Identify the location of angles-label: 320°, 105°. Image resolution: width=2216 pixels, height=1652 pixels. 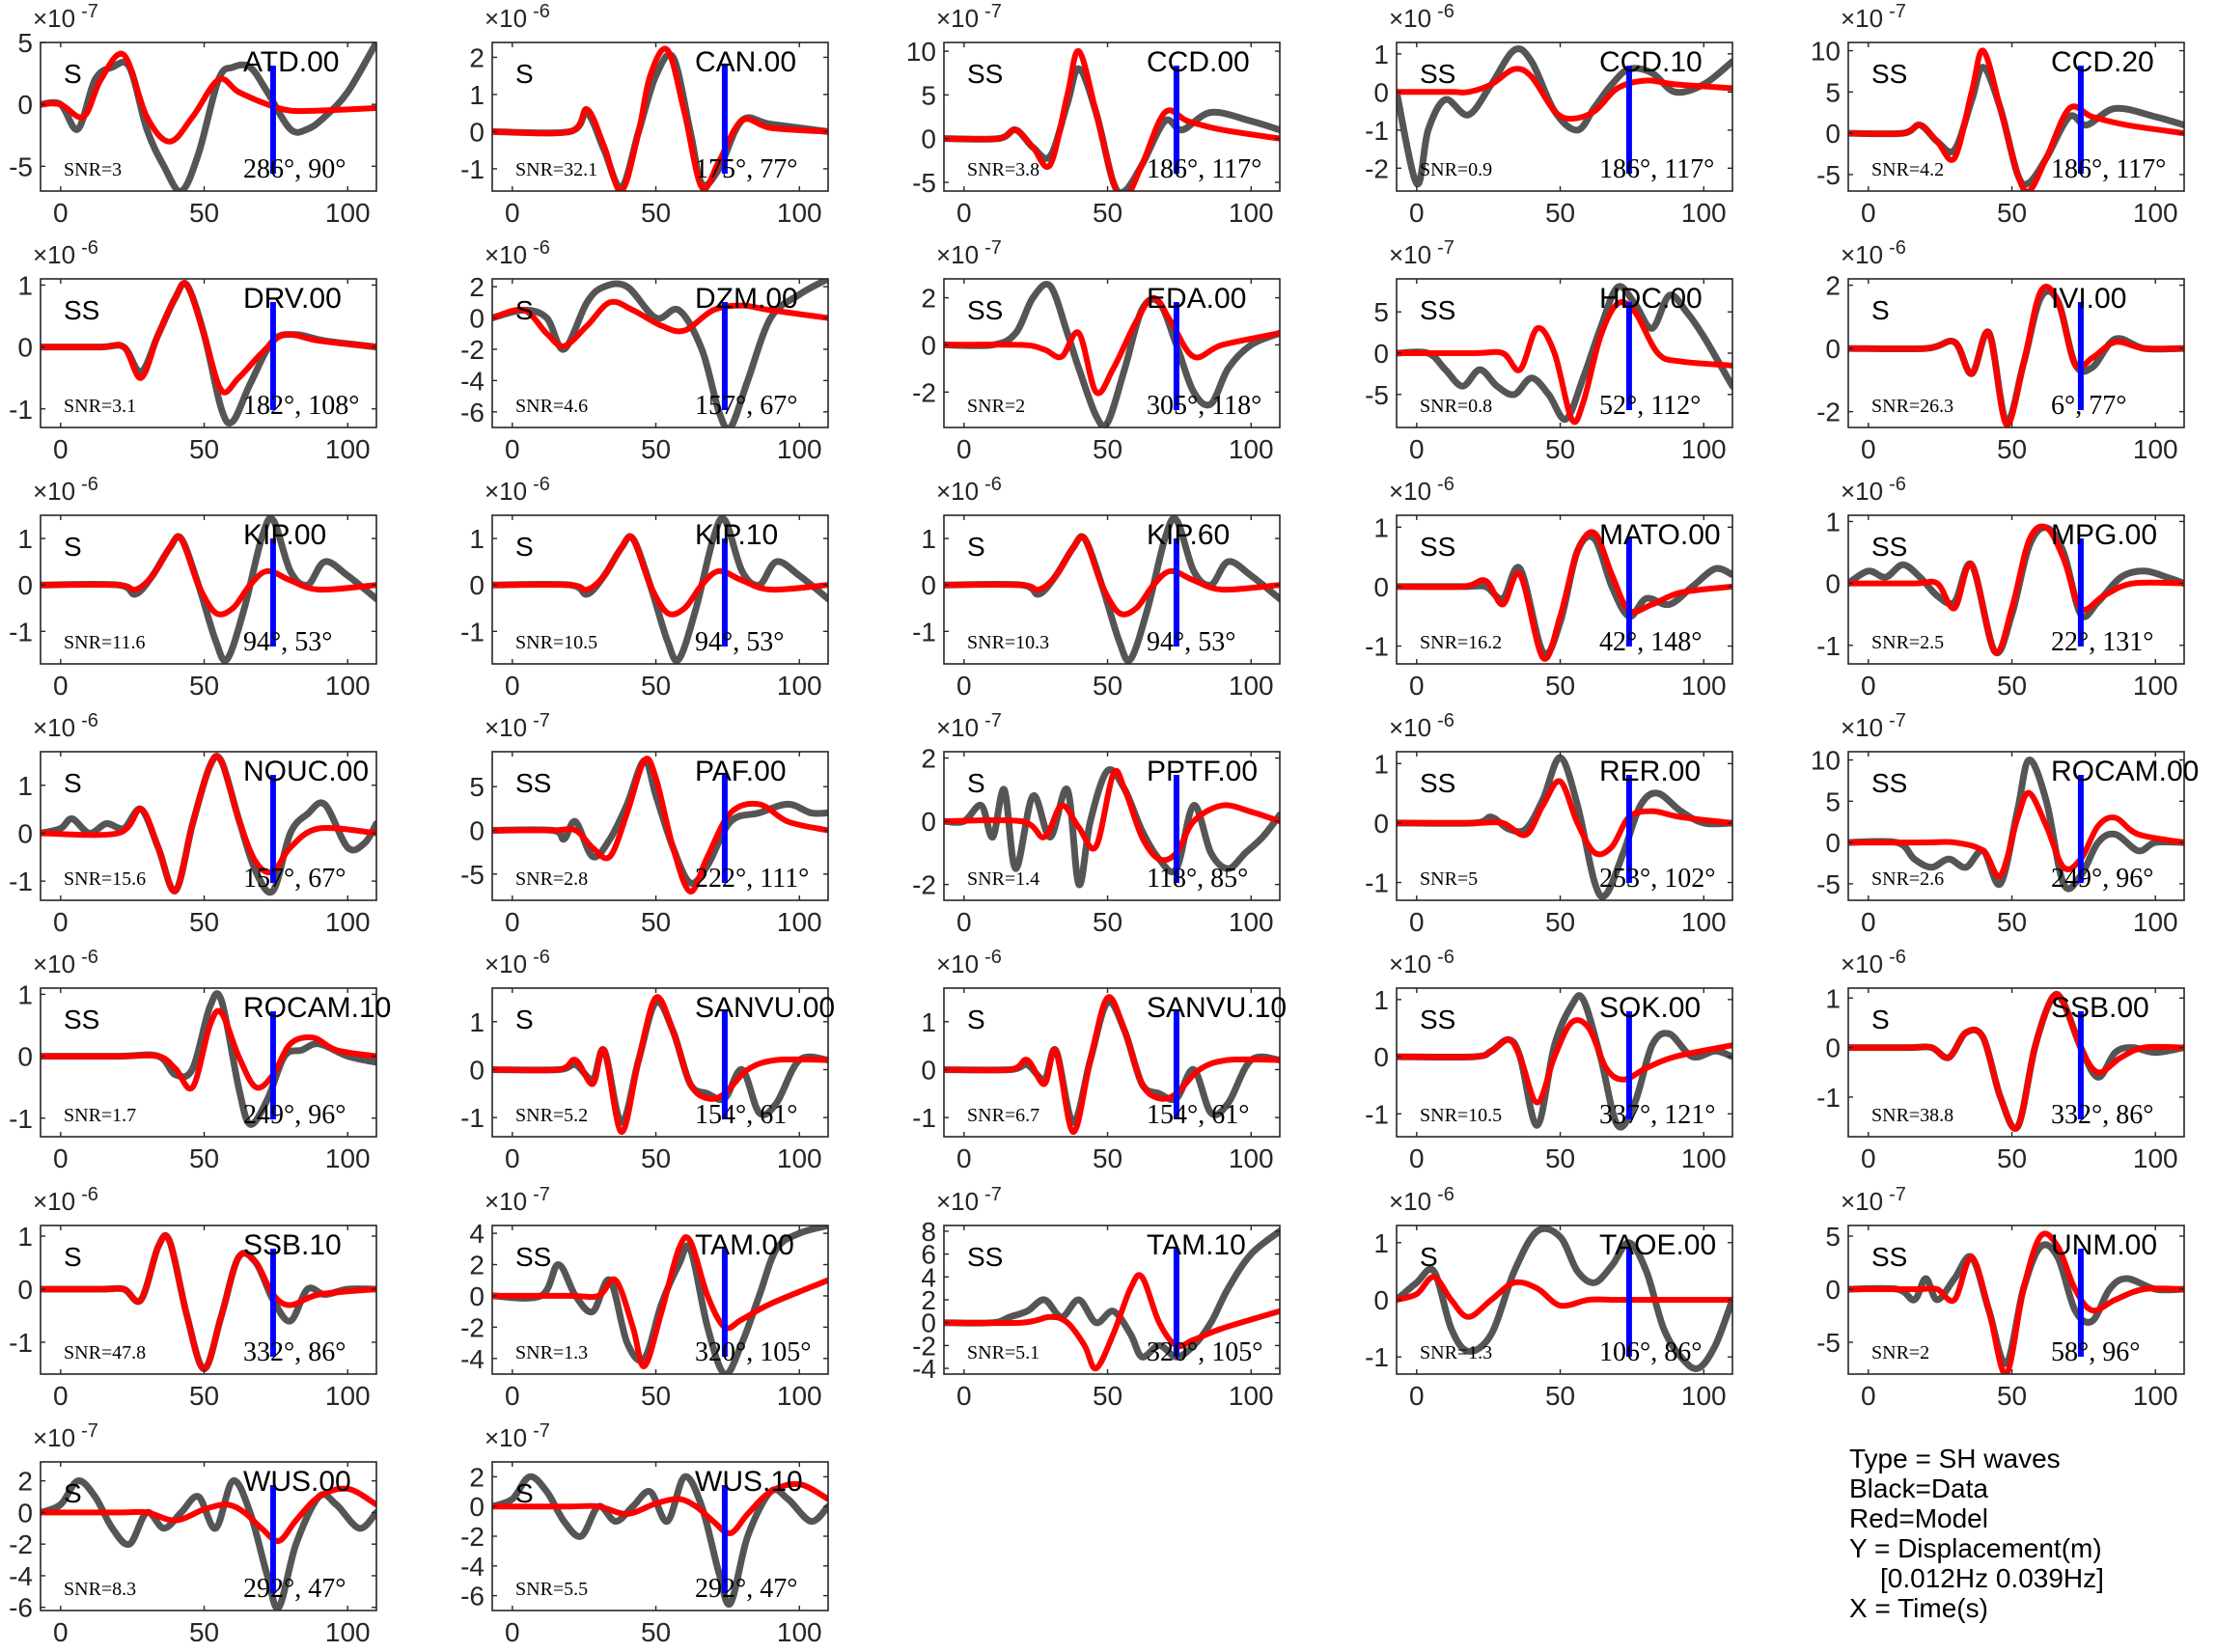
(753, 1352).